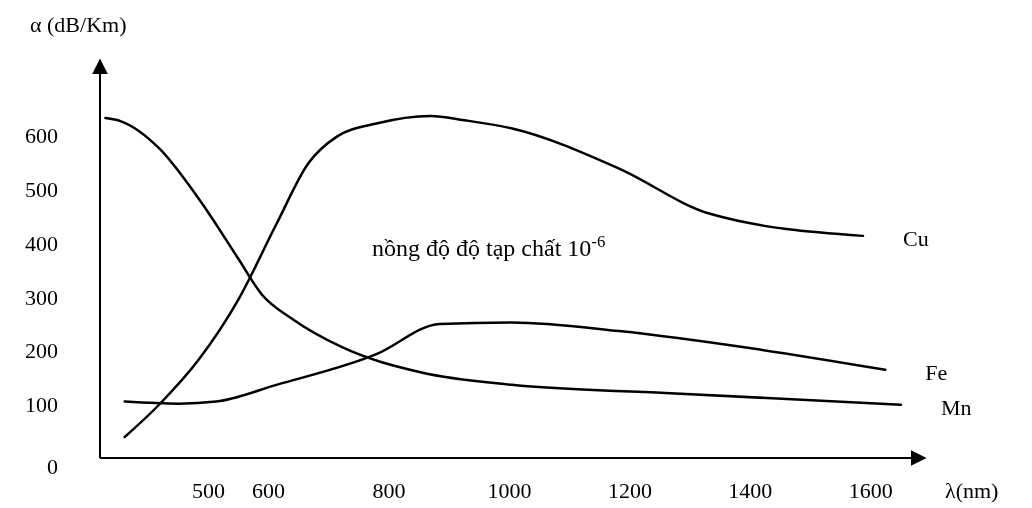 This screenshot has width=1032, height=508. What do you see at coordinates (52, 466) in the screenshot?
I see `y-tick-label: 0` at bounding box center [52, 466].